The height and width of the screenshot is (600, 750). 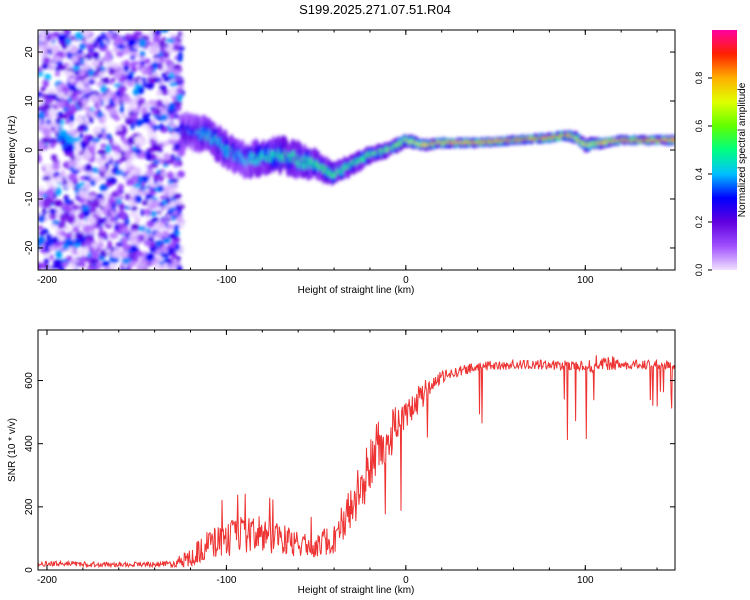 What do you see at coordinates (406, 580) in the screenshot?
I see `x-tick-label: 0` at bounding box center [406, 580].